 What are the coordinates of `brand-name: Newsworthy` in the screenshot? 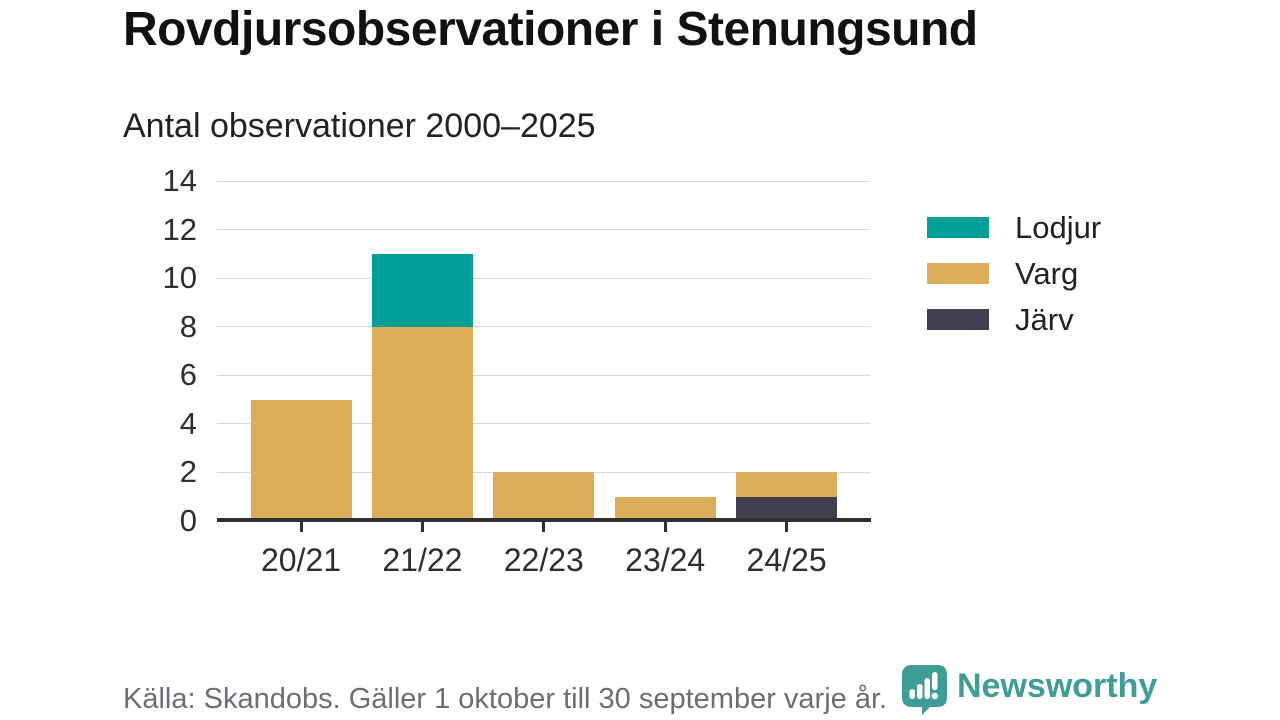 It's located at (1057, 686).